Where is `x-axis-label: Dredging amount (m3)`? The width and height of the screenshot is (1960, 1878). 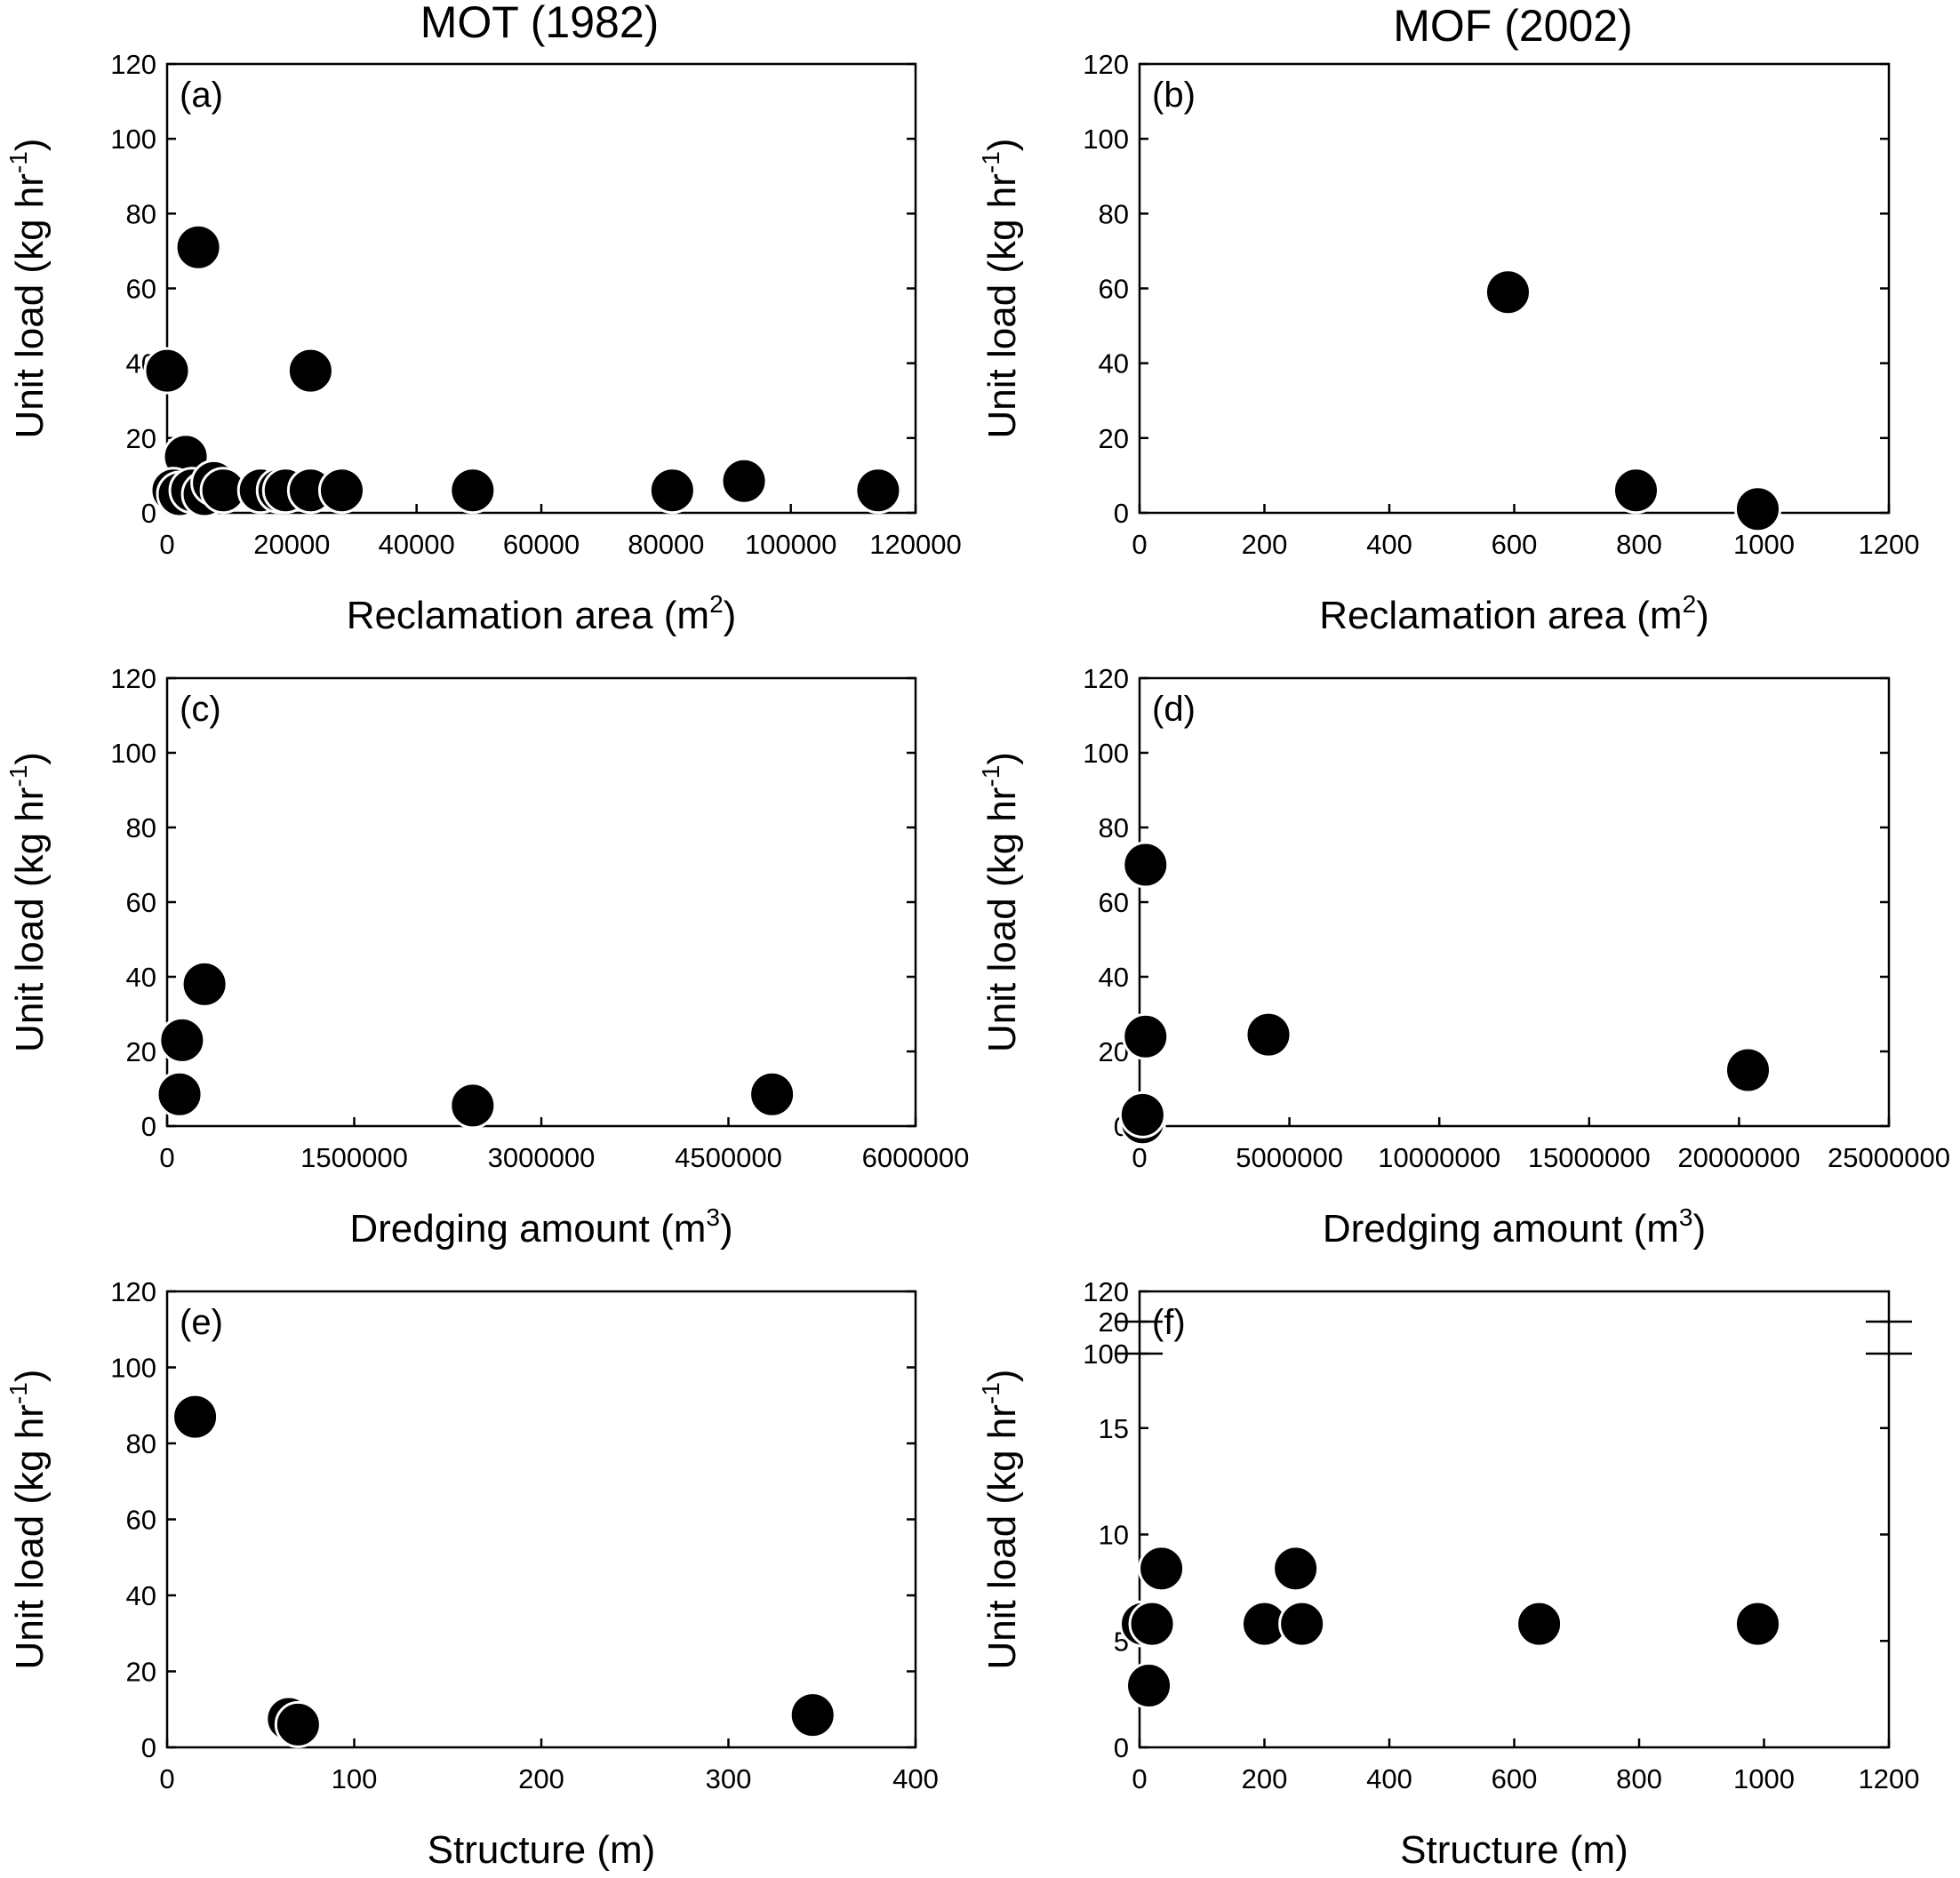 x-axis-label: Dredging amount (m3) is located at coordinates (1514, 1227).